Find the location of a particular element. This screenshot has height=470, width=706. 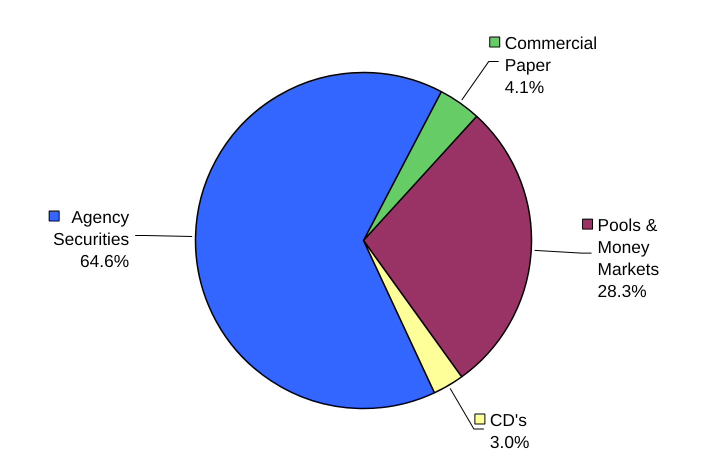

legend-label: Agency Securities is located at coordinates (91, 227).